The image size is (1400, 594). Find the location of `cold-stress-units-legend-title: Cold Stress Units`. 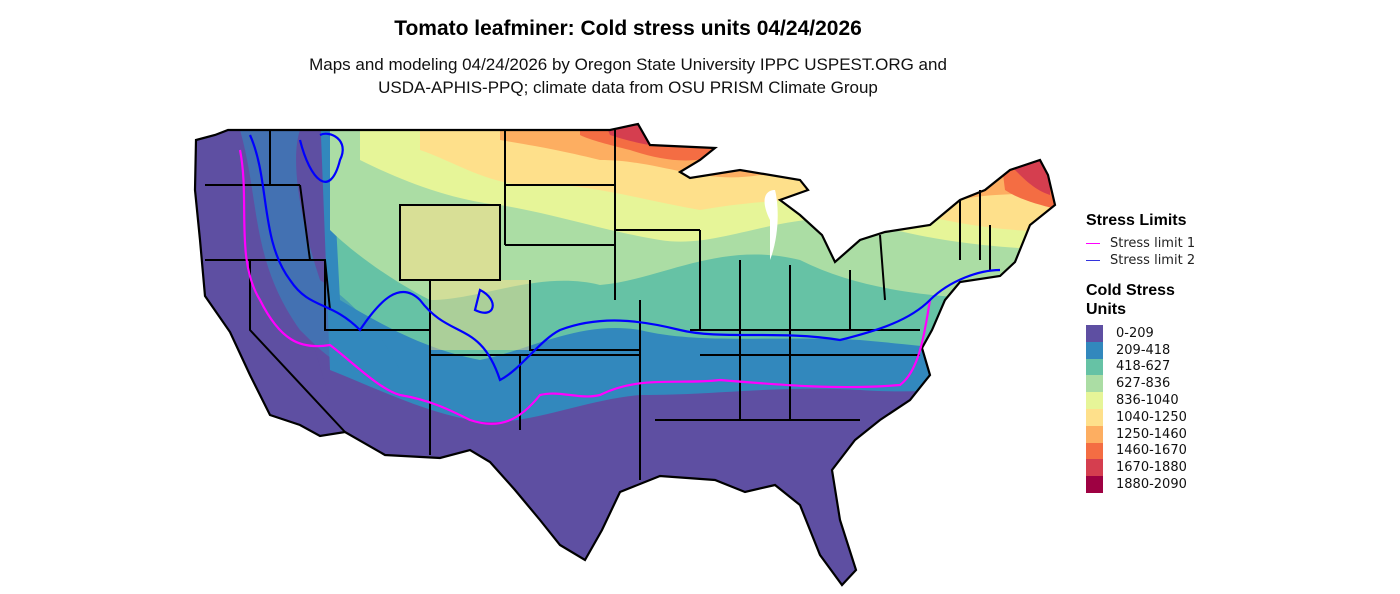

cold-stress-units-legend-title: Cold Stress Units is located at coordinates (1130, 300).